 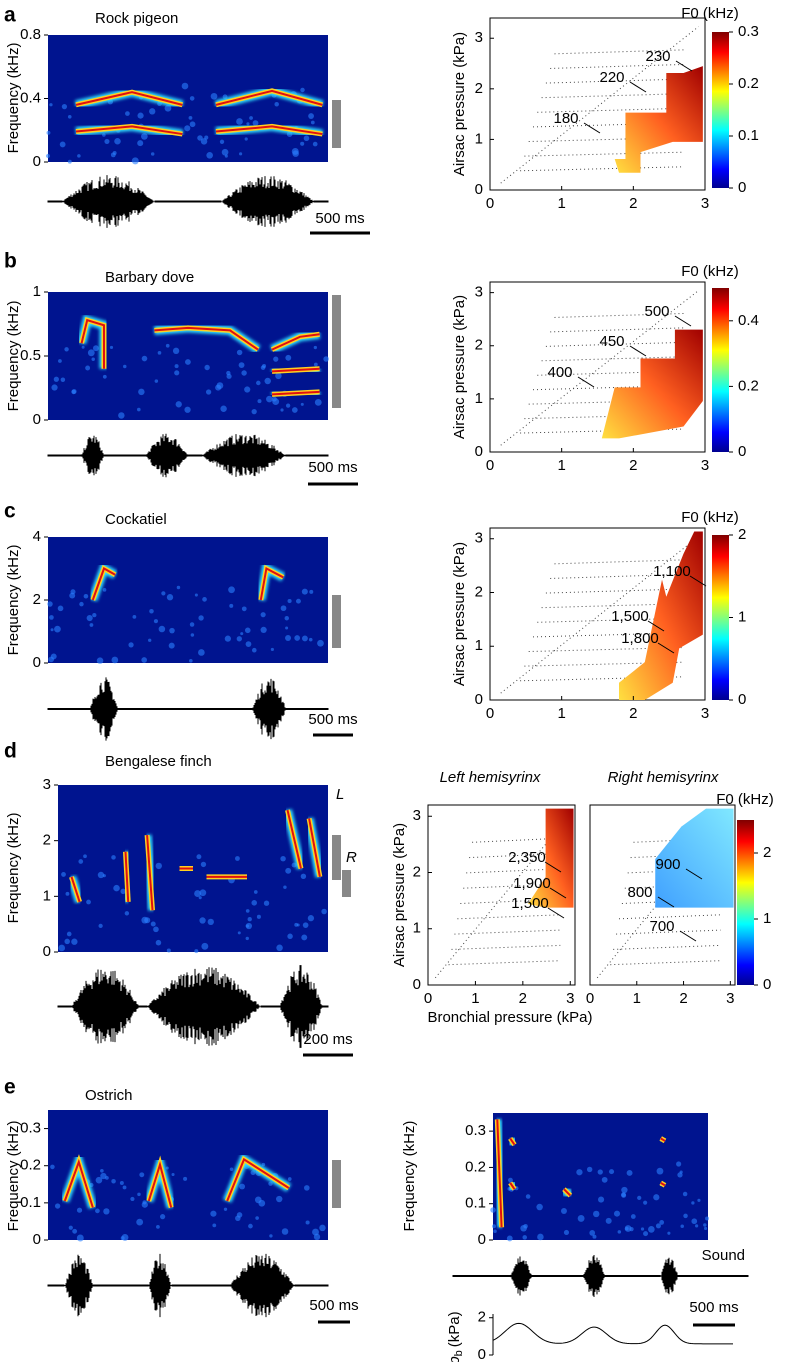 I want to click on y-tick-label: 0, so click(x=479, y=699).